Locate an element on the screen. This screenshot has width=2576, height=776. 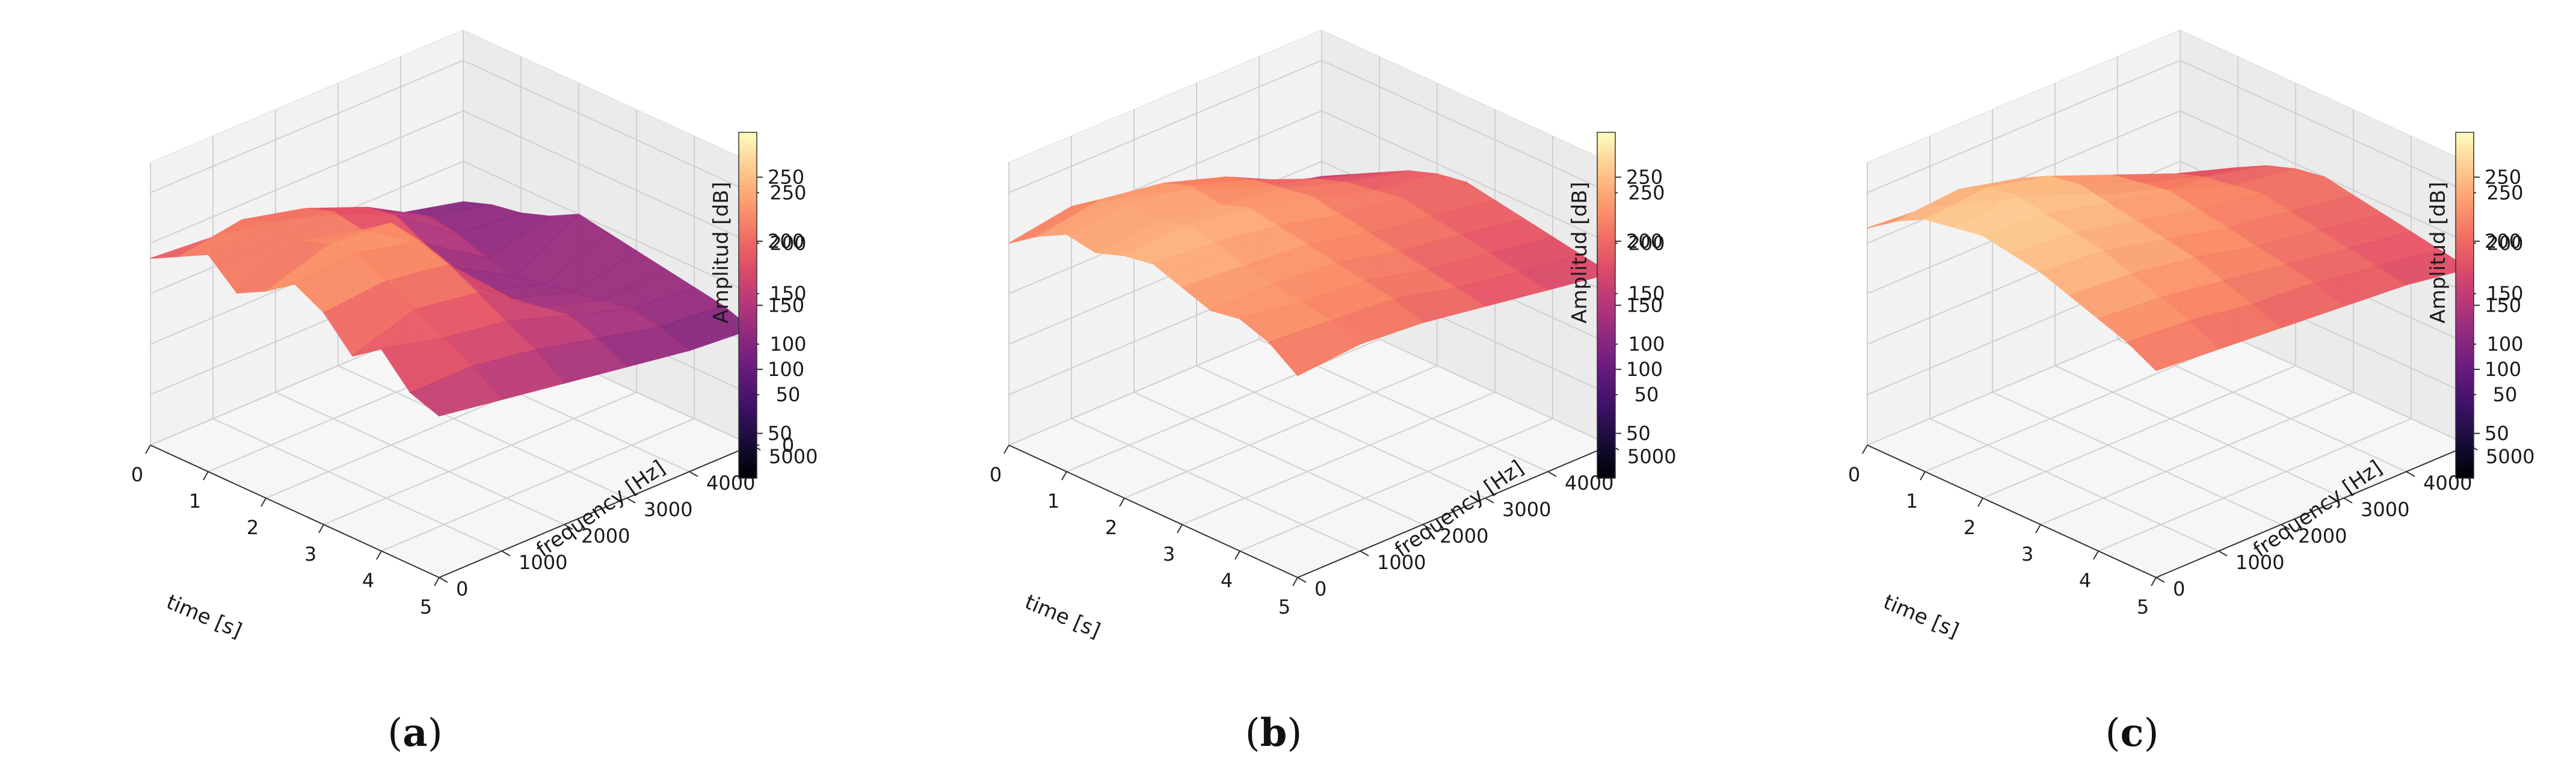
panel-caption: (a) is located at coordinates (414, 733).